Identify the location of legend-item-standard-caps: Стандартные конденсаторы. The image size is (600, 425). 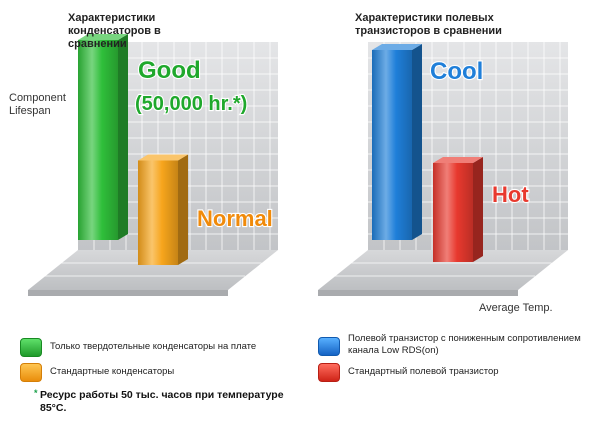
(165, 372).